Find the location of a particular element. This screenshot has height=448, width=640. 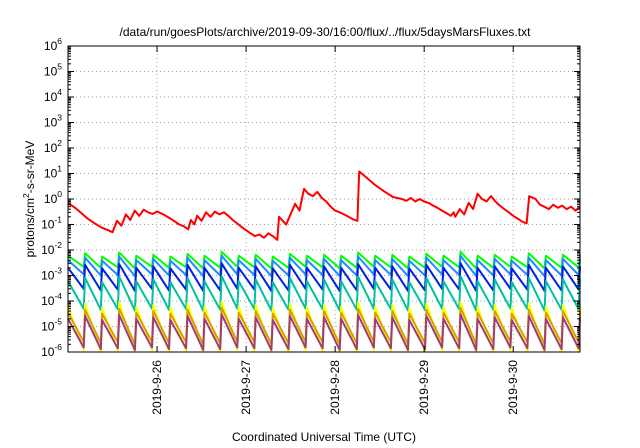

y-tick-label: 10⁴ is located at coordinates (53, 95).